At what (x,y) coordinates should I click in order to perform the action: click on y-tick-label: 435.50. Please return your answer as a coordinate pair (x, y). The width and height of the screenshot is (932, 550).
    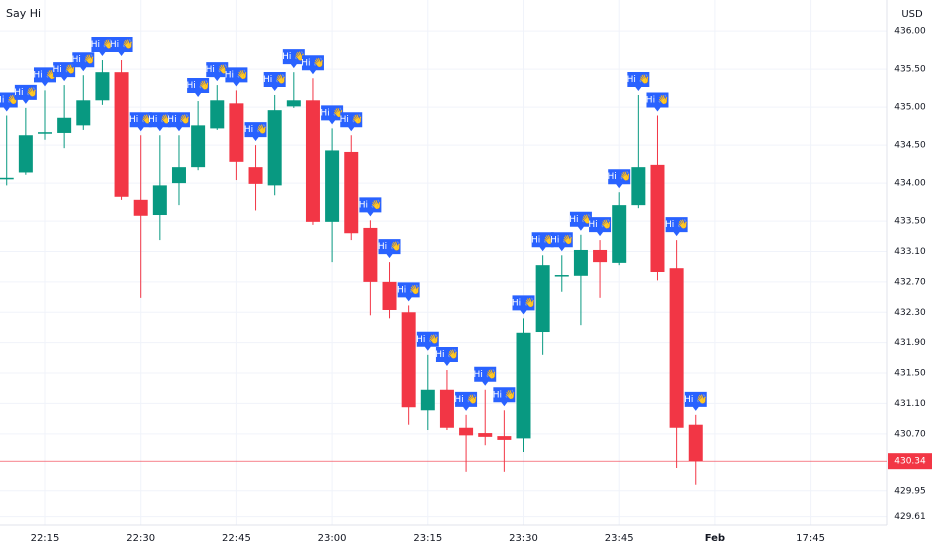
    Looking at the image, I should click on (910, 70).